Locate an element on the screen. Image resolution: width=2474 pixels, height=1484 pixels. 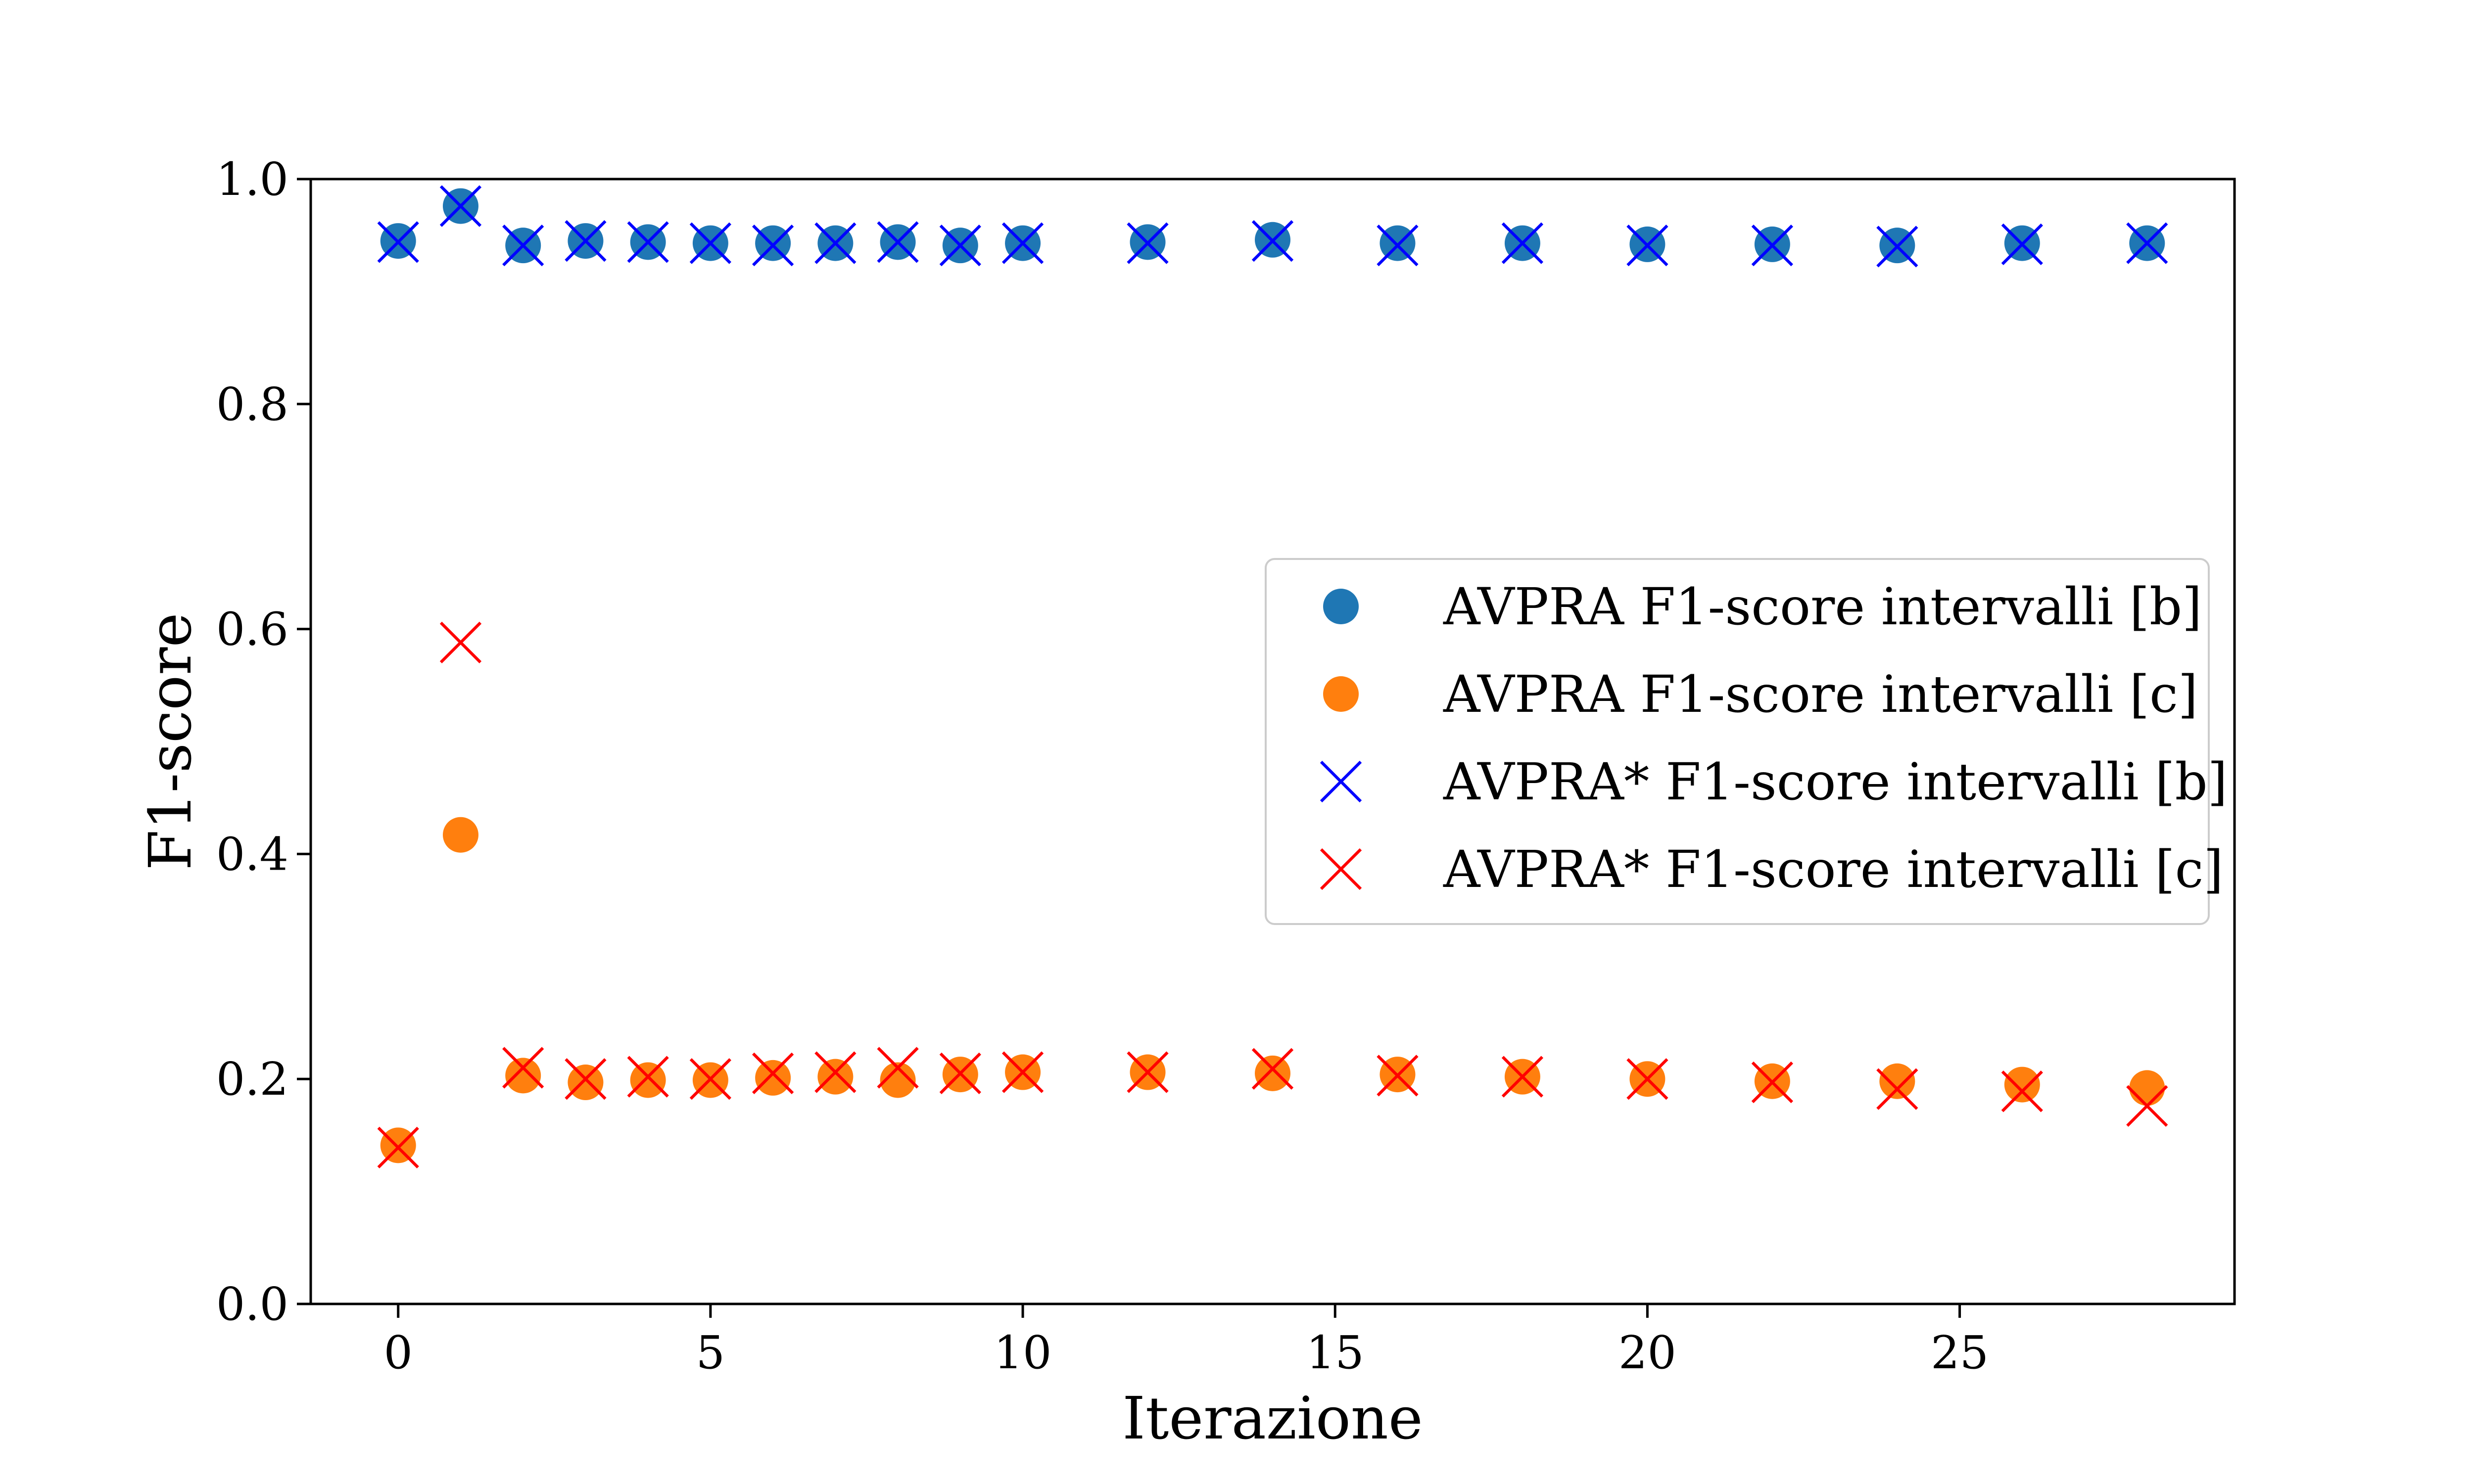
legend-entry-label: AVPRA F1-score intervalli [b] is located at coordinates (1823, 607).